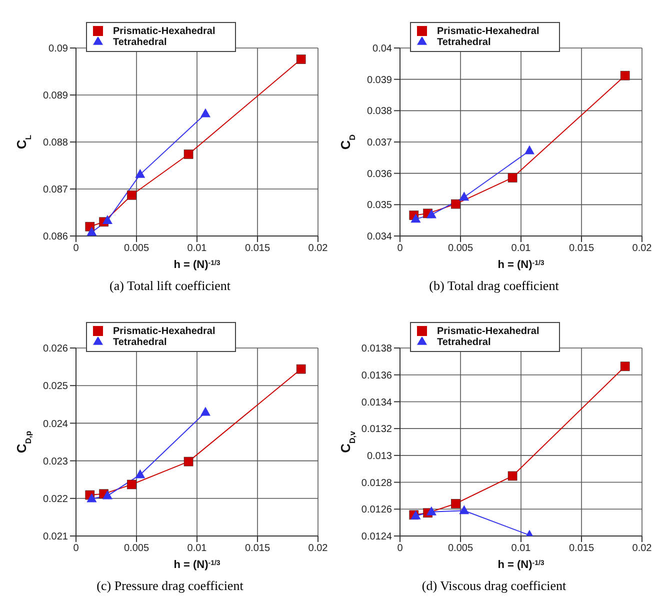 Image resolution: width=664 pixels, height=614 pixels. What do you see at coordinates (379, 143) in the screenshot?
I see `y-tick-label: 0.037` at bounding box center [379, 143].